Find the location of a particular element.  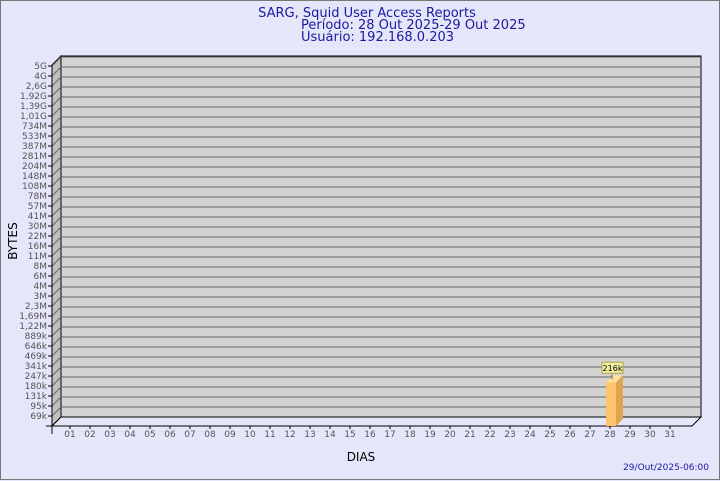

y-tick-label: 387M is located at coordinates (34, 147).